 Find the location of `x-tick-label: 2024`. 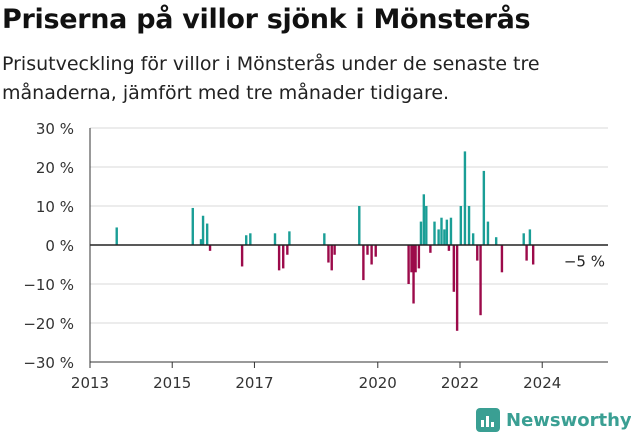

x-tick-label: 2024 is located at coordinates (542, 383).